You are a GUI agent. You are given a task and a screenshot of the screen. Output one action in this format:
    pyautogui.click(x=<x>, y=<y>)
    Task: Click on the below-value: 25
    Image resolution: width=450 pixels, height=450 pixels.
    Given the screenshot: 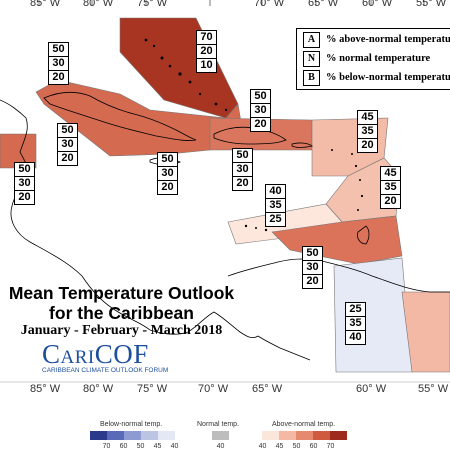 What is the action you would take?
    pyautogui.click(x=275, y=219)
    